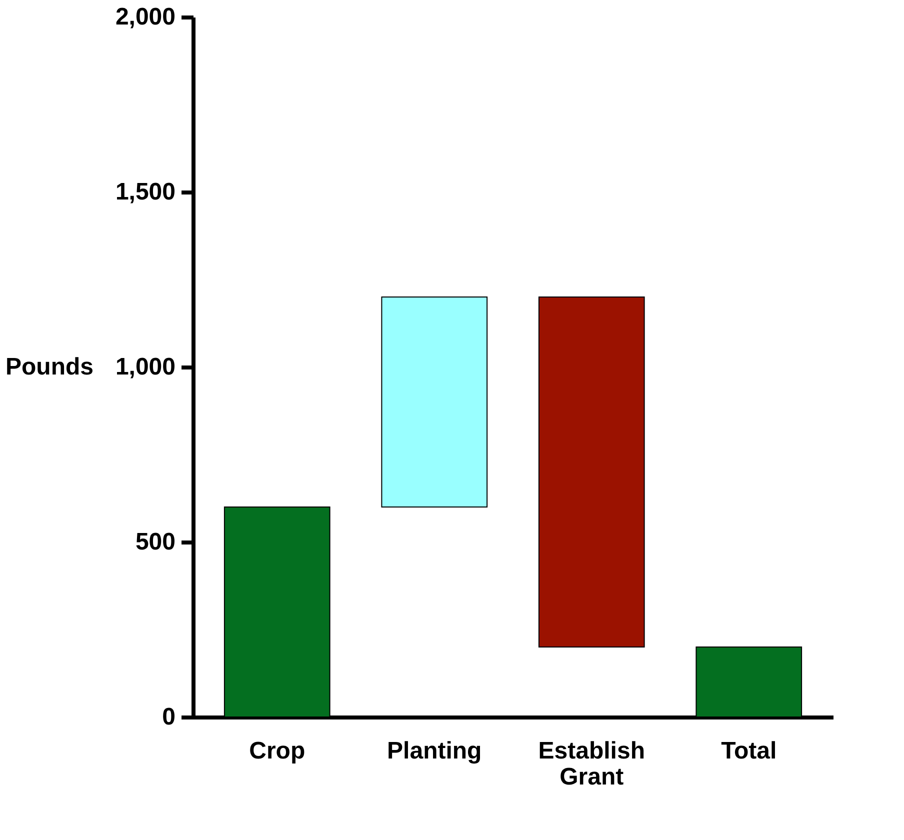 This screenshot has width=904, height=840. Describe the element at coordinates (749, 751) in the screenshot. I see `x-tick-label: Total` at that location.